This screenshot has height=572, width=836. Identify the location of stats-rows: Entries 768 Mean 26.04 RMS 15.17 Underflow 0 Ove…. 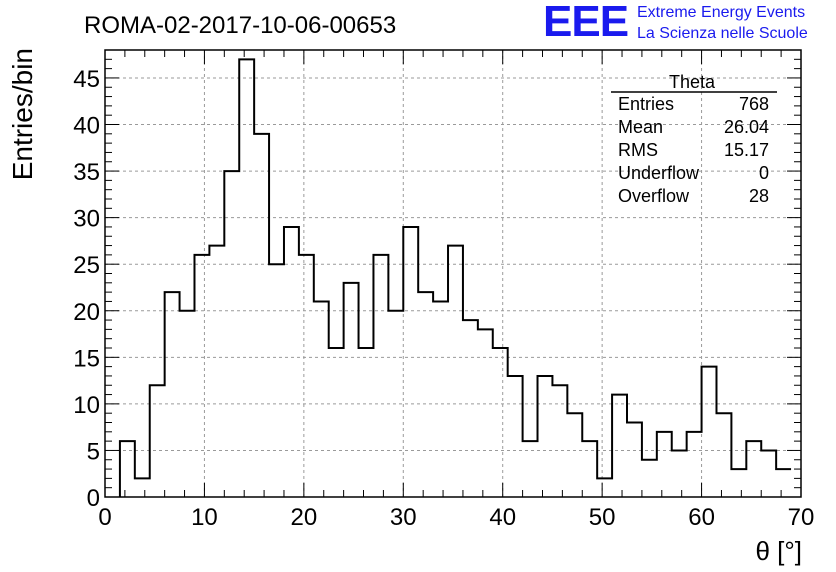
(693, 150).